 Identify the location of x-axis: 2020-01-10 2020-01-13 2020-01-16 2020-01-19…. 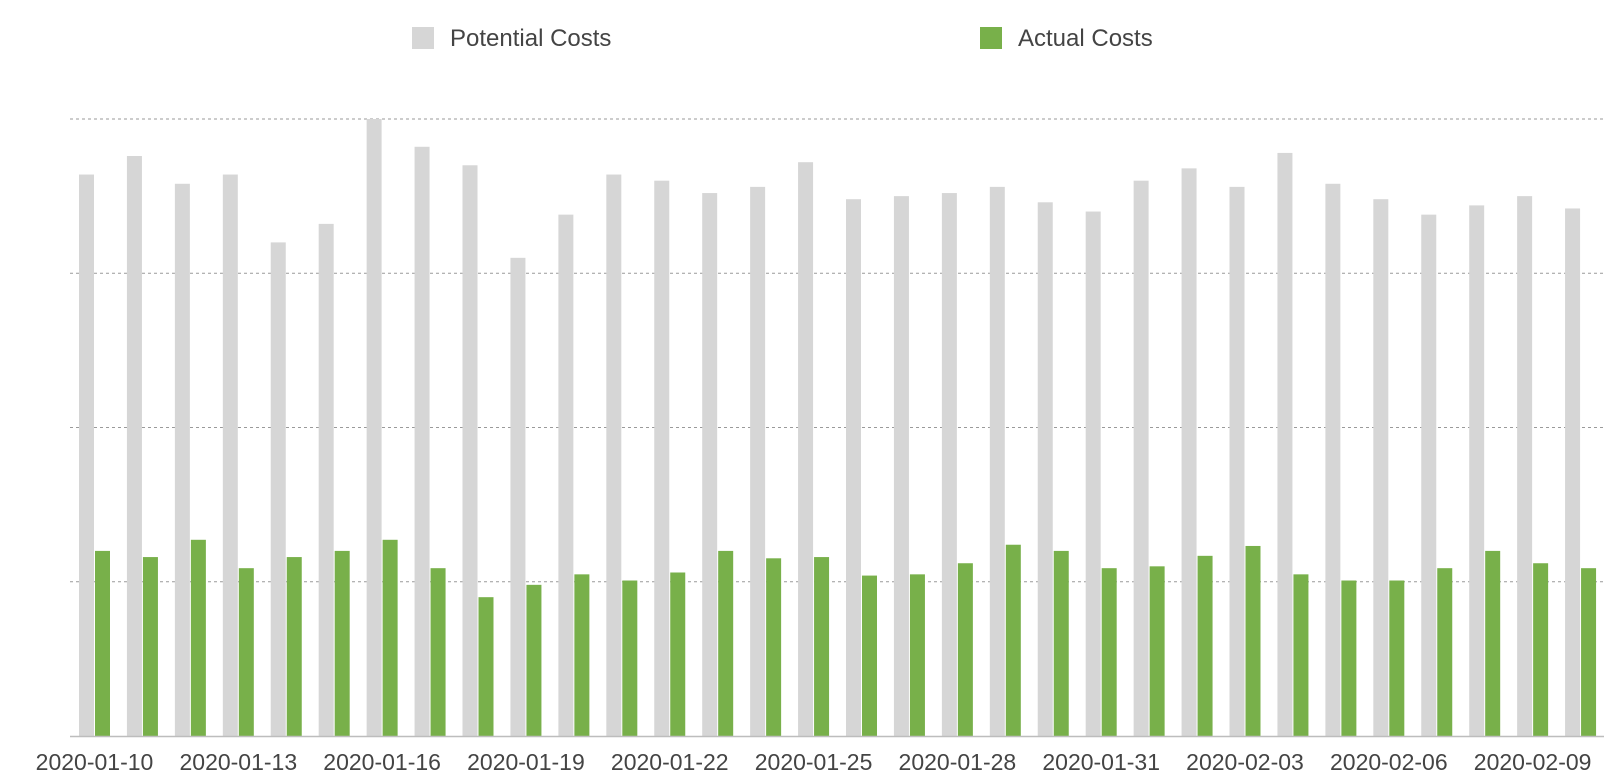
(820, 755).